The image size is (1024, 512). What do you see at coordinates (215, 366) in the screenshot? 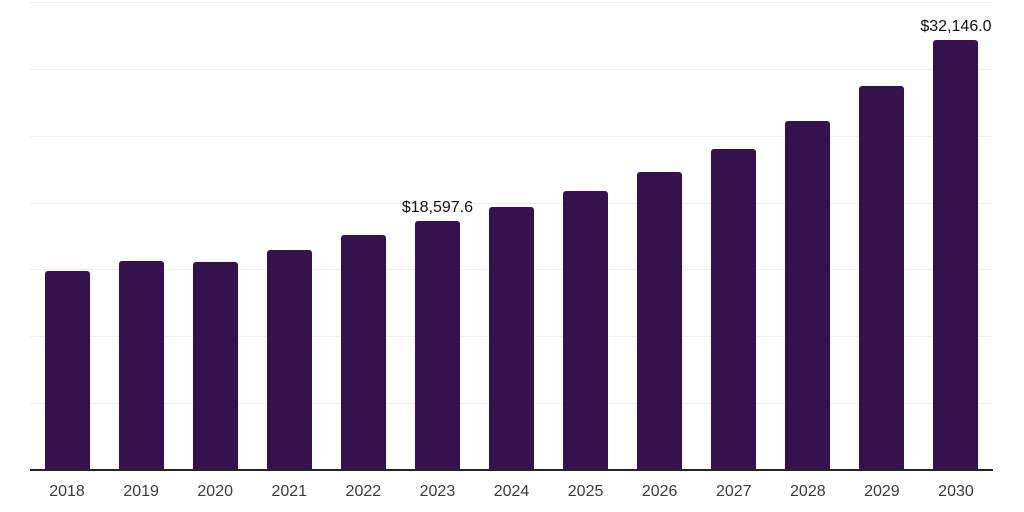
I see `bar-2020` at bounding box center [215, 366].